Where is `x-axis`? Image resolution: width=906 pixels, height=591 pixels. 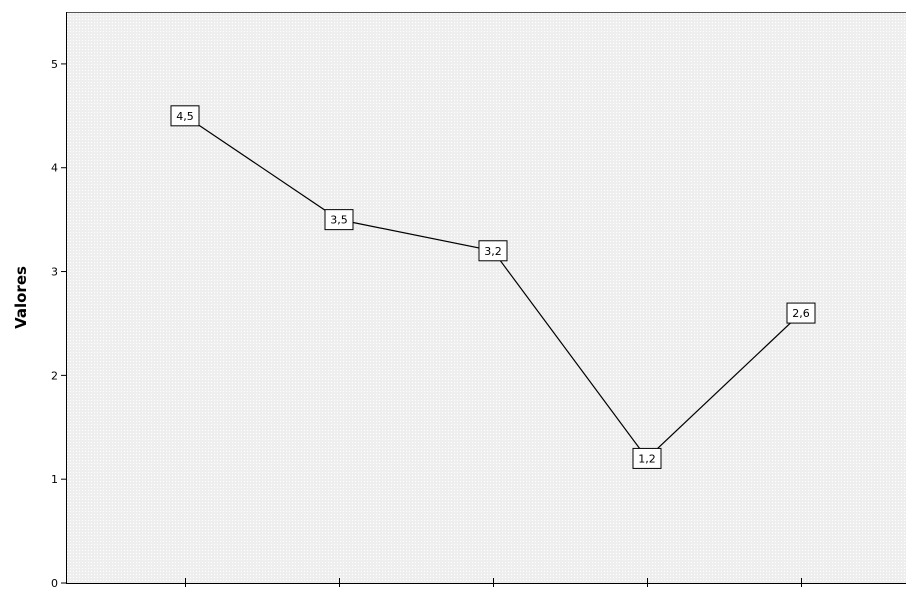
x-axis is located at coordinates (486, 582).